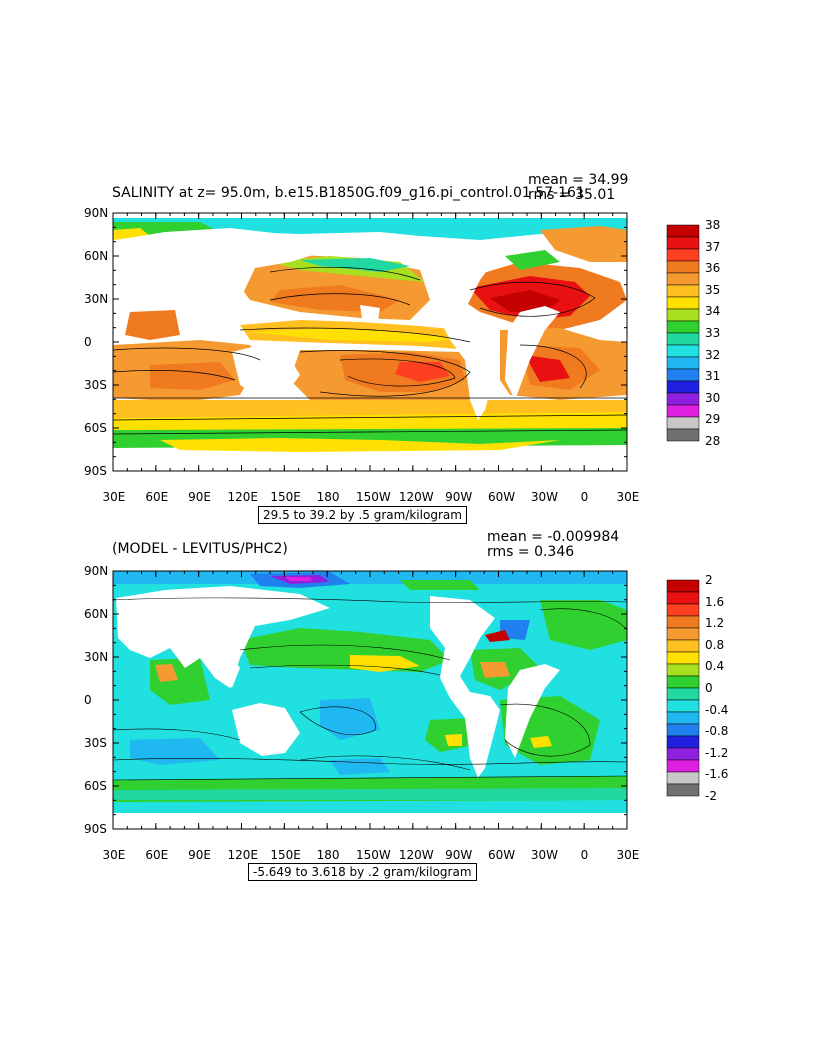 The image size is (818, 1055). What do you see at coordinates (713, 311) in the screenshot?
I see `colorbar-label: 34` at bounding box center [713, 311].